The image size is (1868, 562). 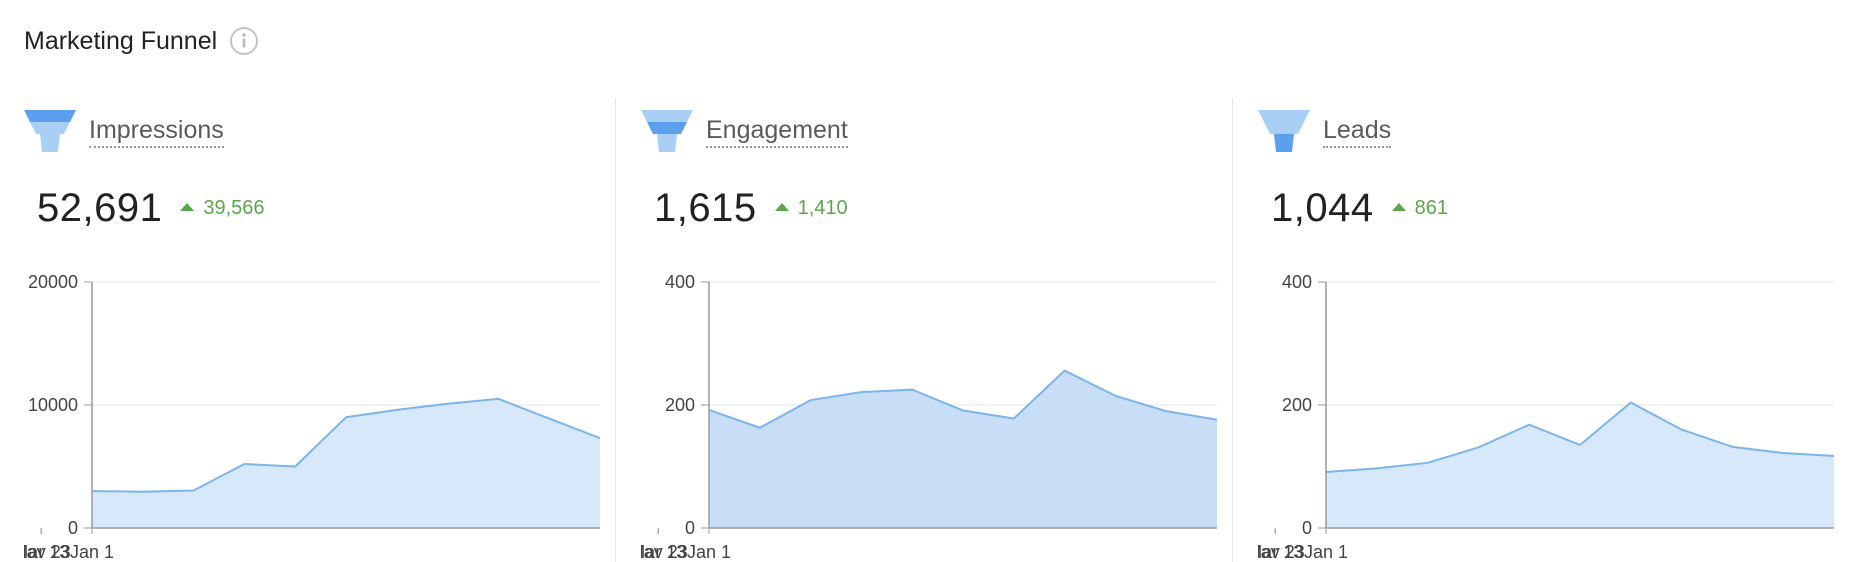 I want to click on header: Marketing Funnel, so click(x=141, y=41).